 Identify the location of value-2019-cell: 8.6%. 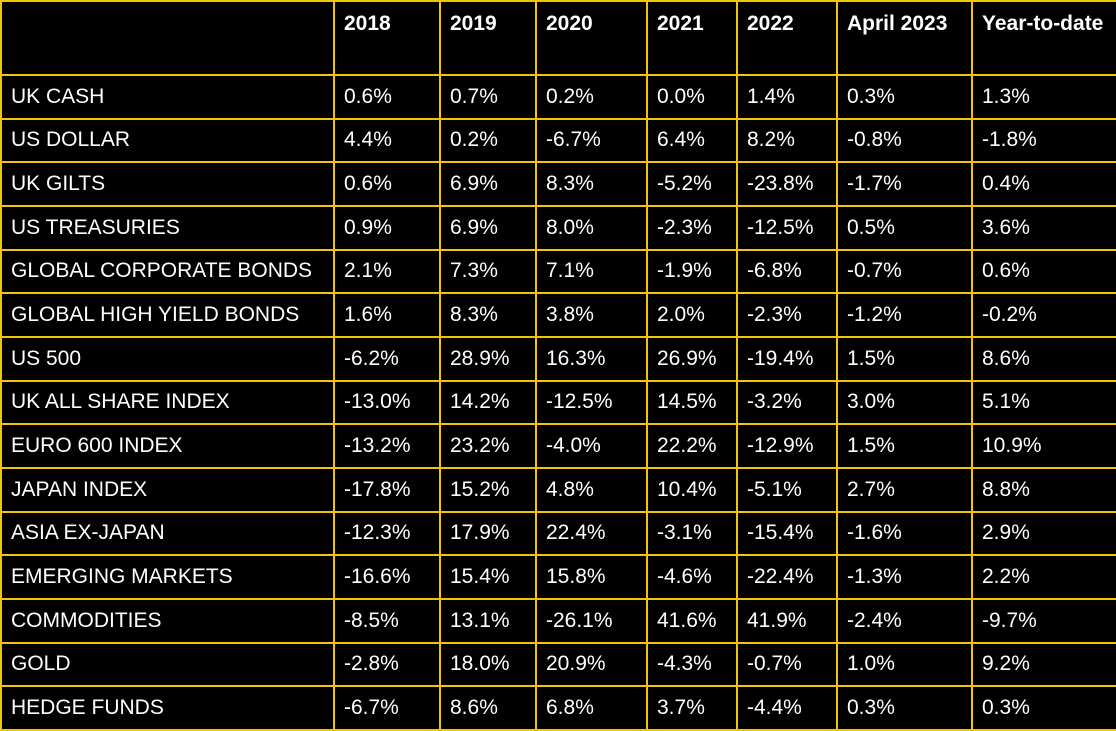
(488, 708).